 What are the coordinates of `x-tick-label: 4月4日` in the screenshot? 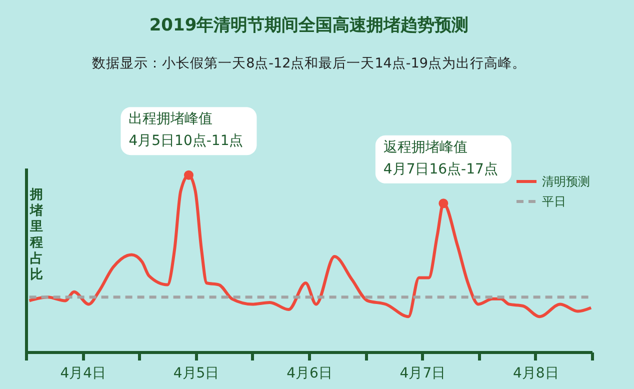 It's located at (83, 374).